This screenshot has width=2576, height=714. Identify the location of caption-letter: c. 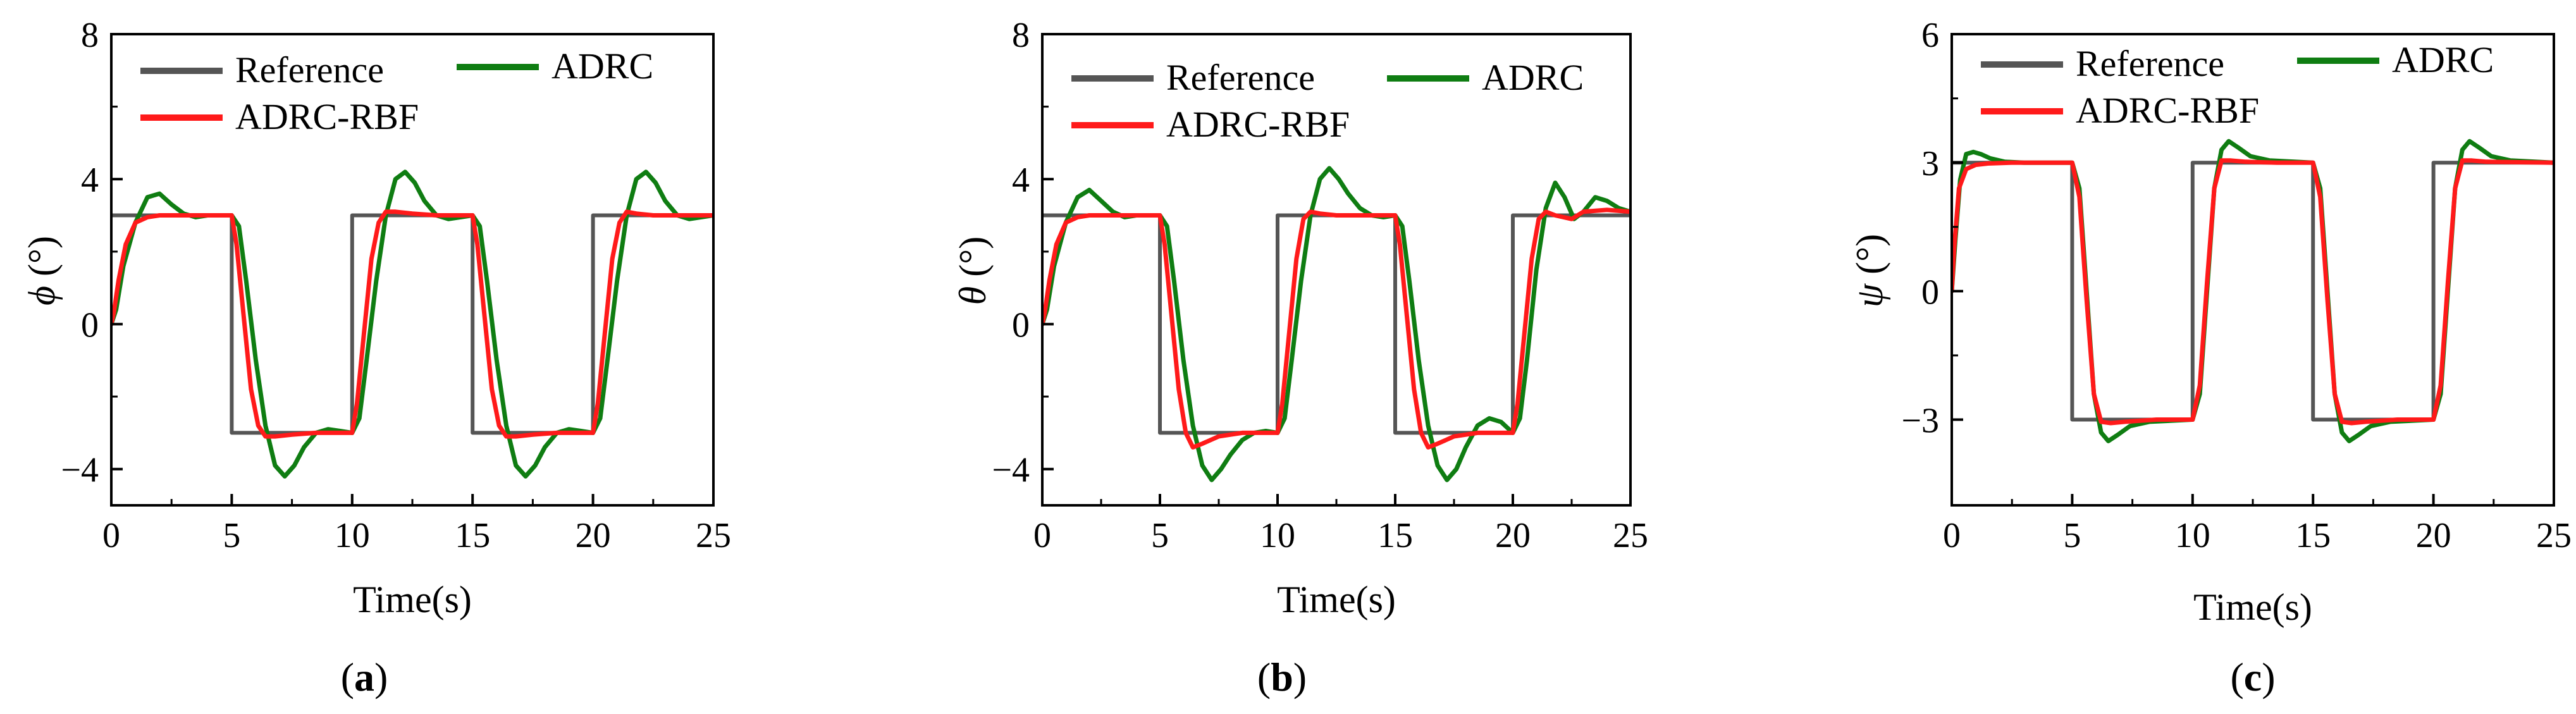
(2253, 677).